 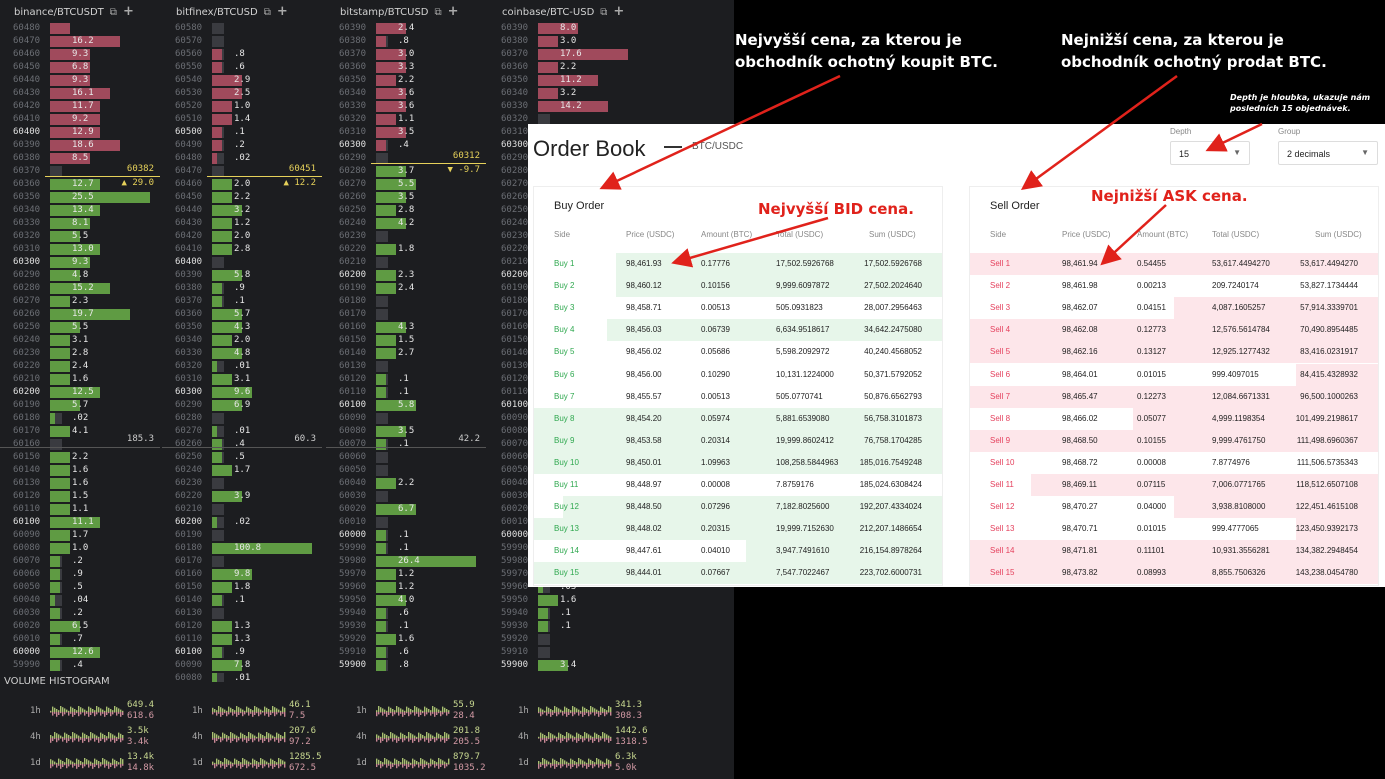 What do you see at coordinates (80, 392) in the screenshot?
I see `ladder-row: 60200 12.5` at bounding box center [80, 392].